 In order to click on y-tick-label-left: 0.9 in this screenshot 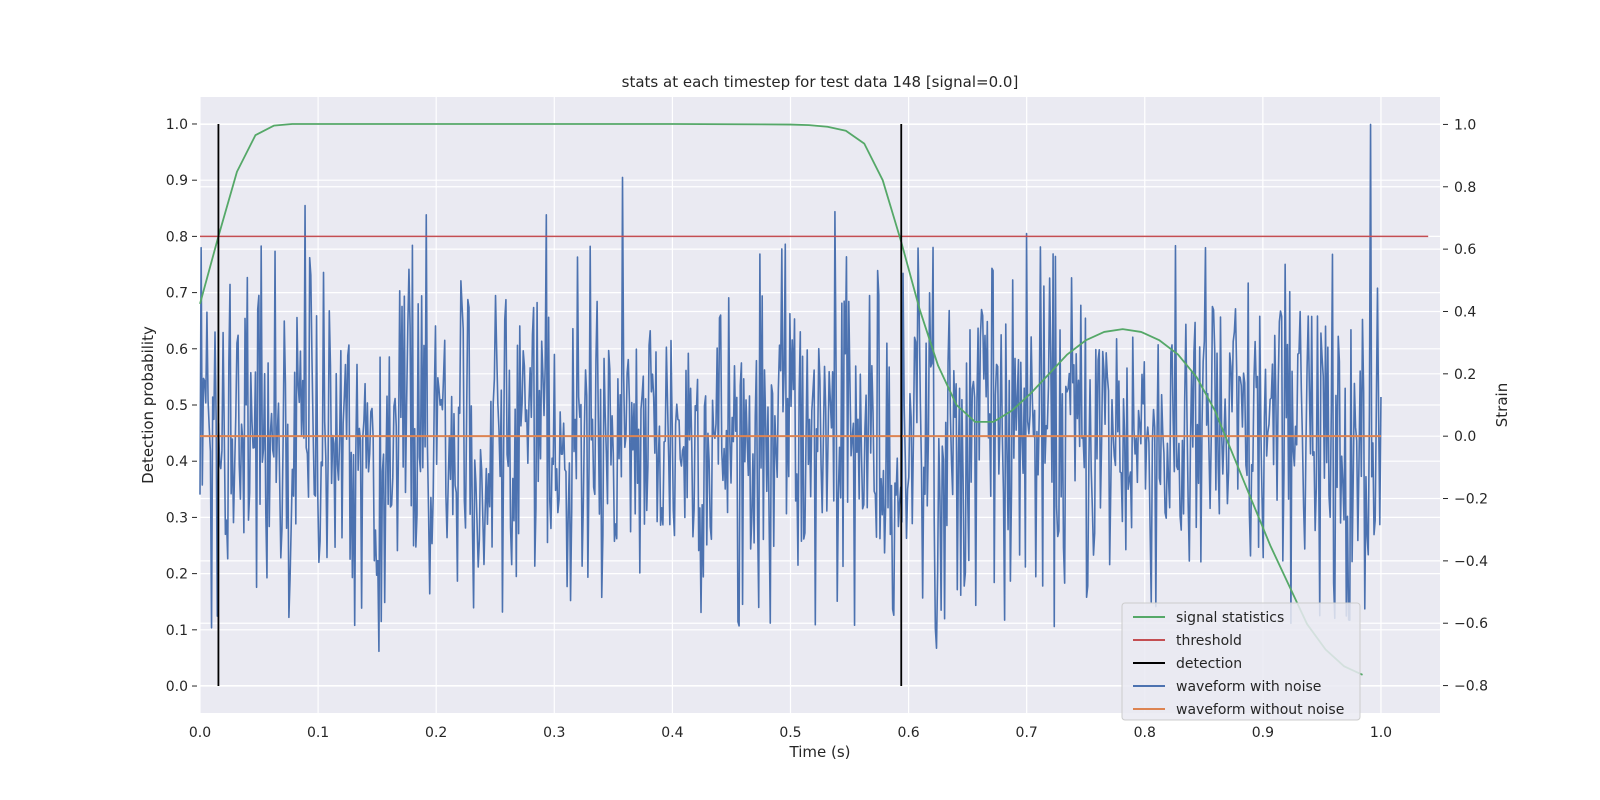, I will do `click(177, 181)`.